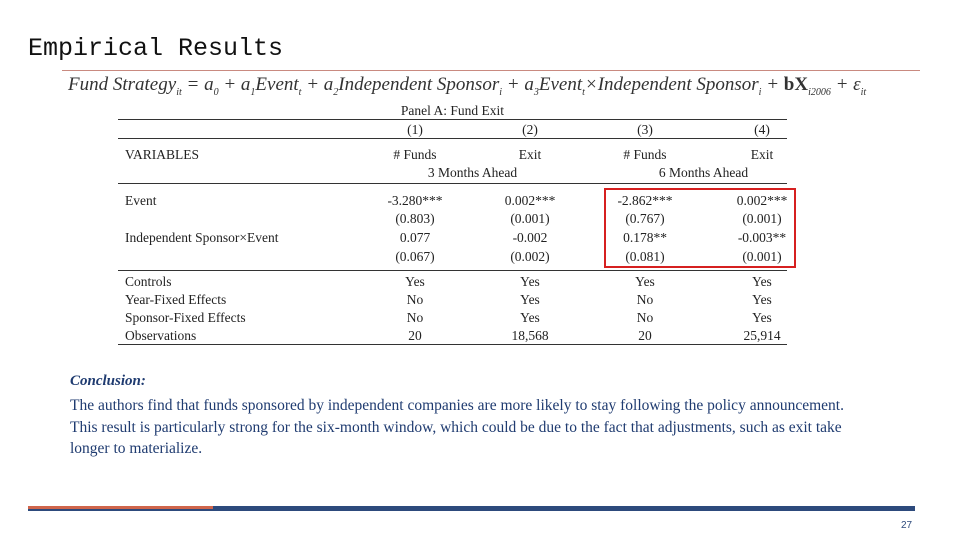 The image size is (960, 540). I want to click on row-label: Controls, so click(148, 281).